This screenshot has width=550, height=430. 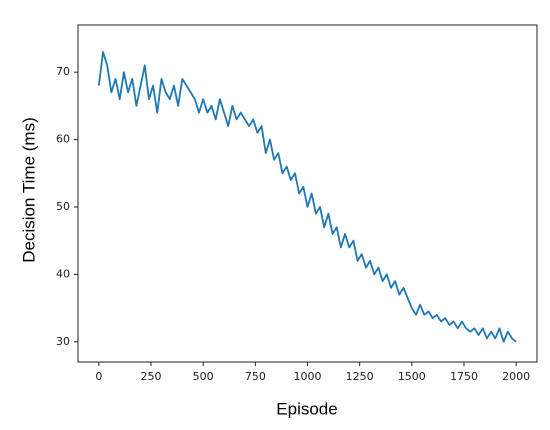 What do you see at coordinates (306, 408) in the screenshot?
I see `x-axis-label: Episode` at bounding box center [306, 408].